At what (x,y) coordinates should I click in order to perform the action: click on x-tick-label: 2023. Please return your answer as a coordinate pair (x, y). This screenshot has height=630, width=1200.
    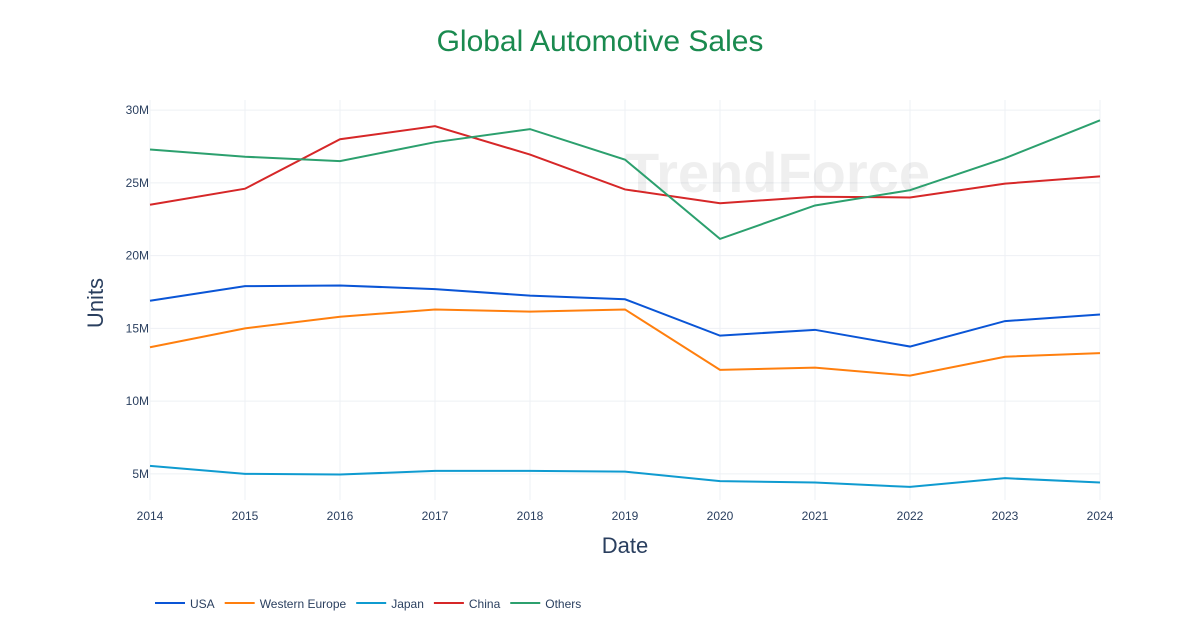
    Looking at the image, I should click on (1005, 516).